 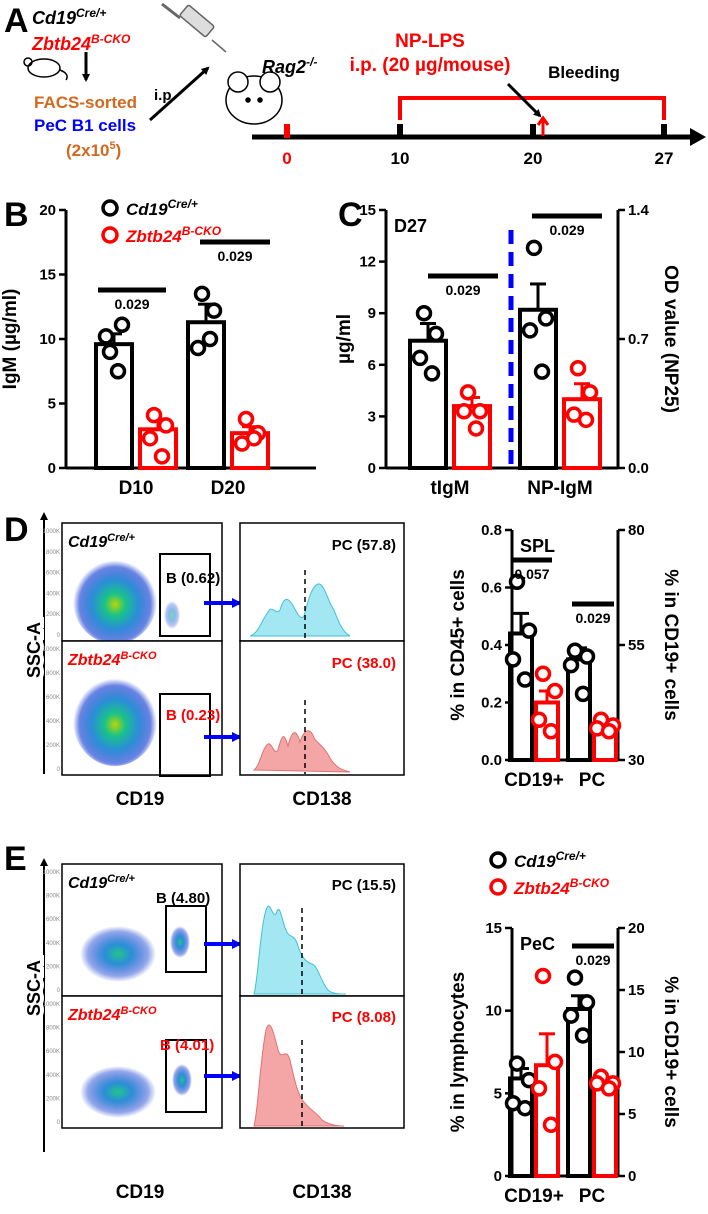 What do you see at coordinates (498, 860) in the screenshot?
I see `legend-e-ctrl-marker` at bounding box center [498, 860].